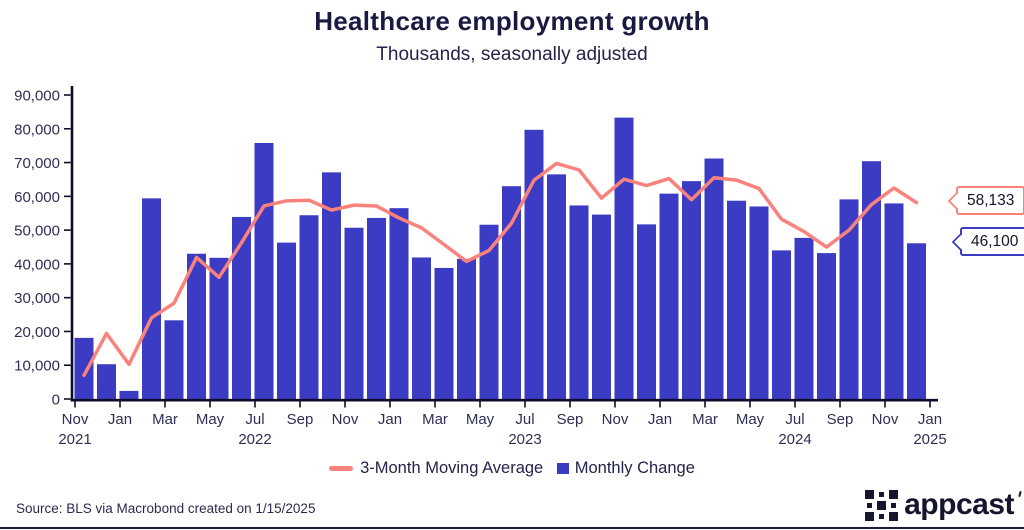  What do you see at coordinates (929, 439) in the screenshot?
I see `svg-text: 2025` at bounding box center [929, 439].